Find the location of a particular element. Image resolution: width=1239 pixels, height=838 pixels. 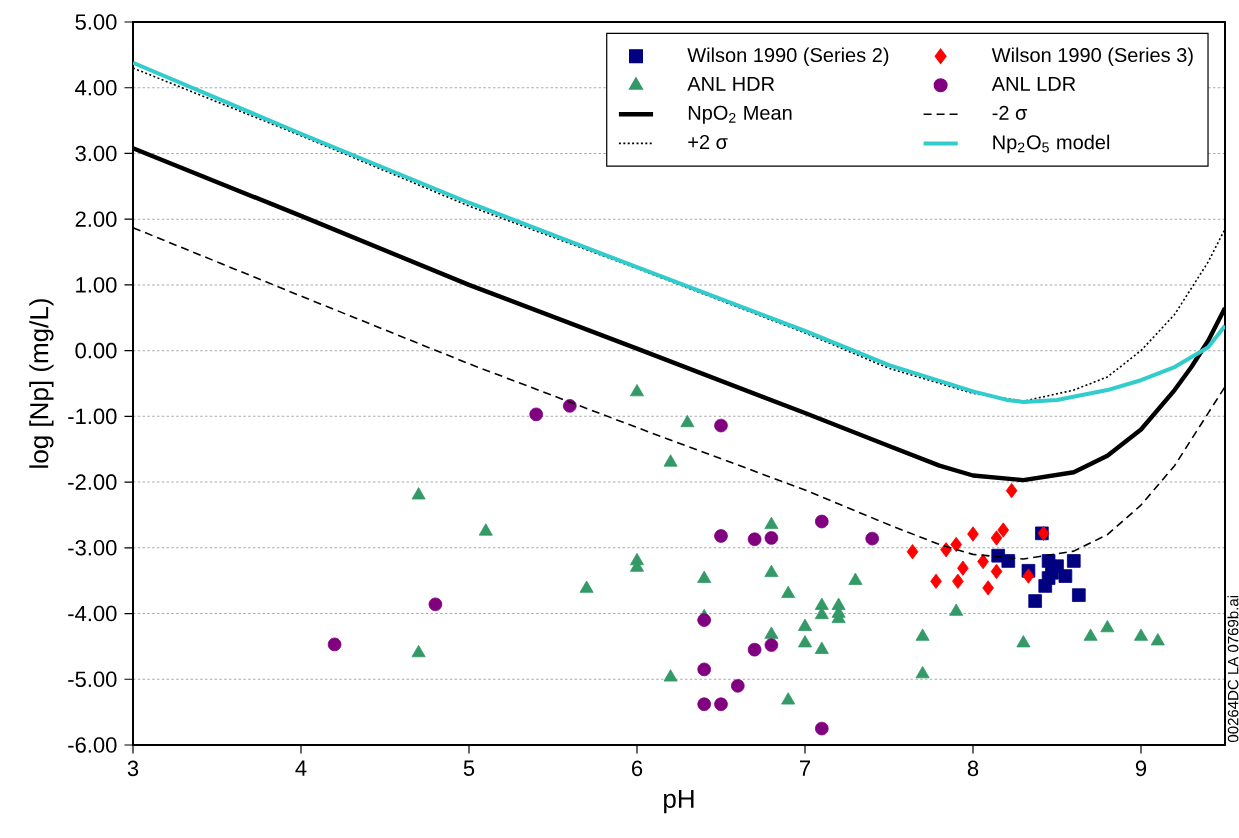

legend-label: ANL HDR is located at coordinates (731, 83).